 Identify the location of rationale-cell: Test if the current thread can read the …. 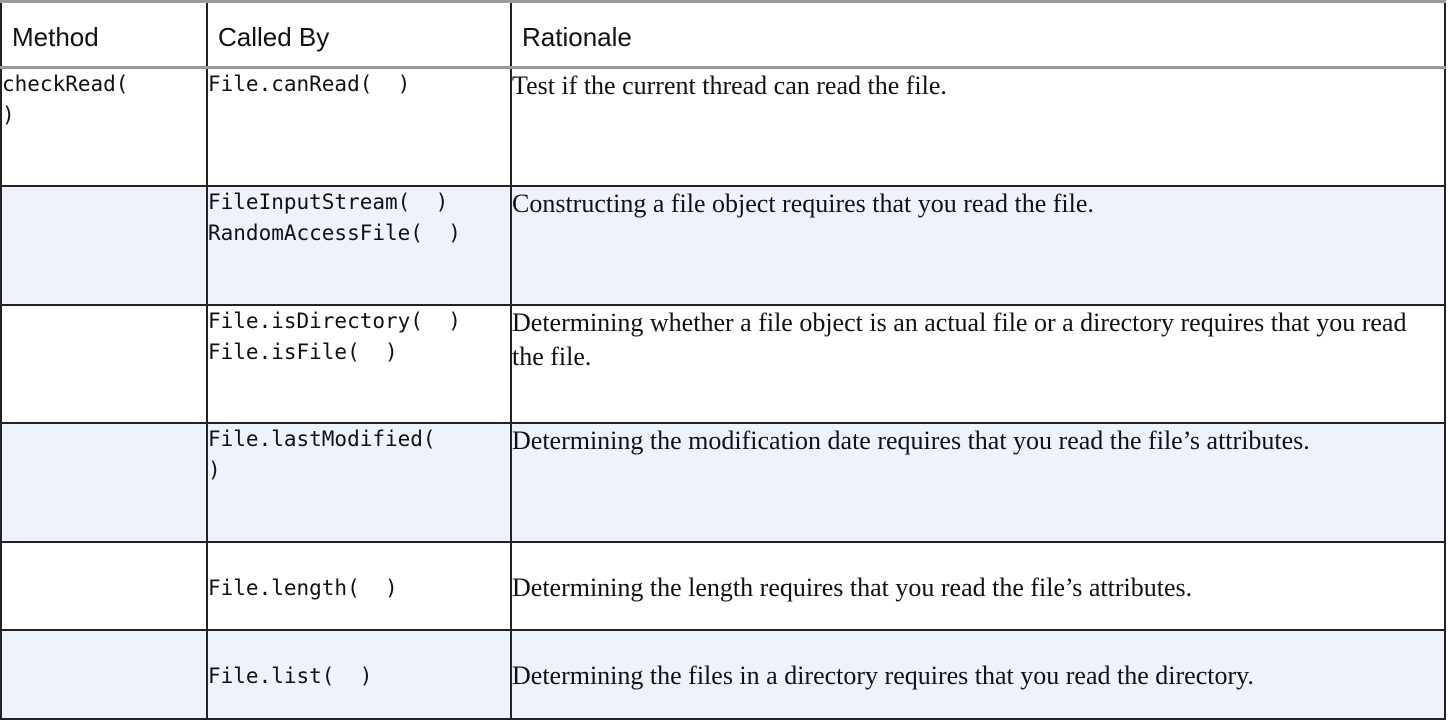
(978, 127).